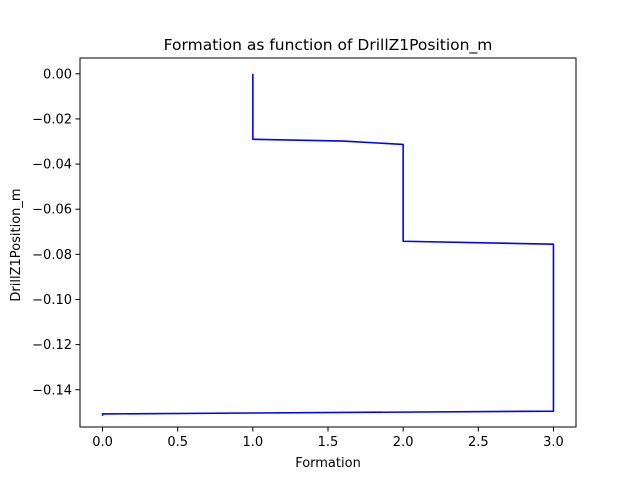  What do you see at coordinates (553, 442) in the screenshot?
I see `x-tick-label: 3.0` at bounding box center [553, 442].